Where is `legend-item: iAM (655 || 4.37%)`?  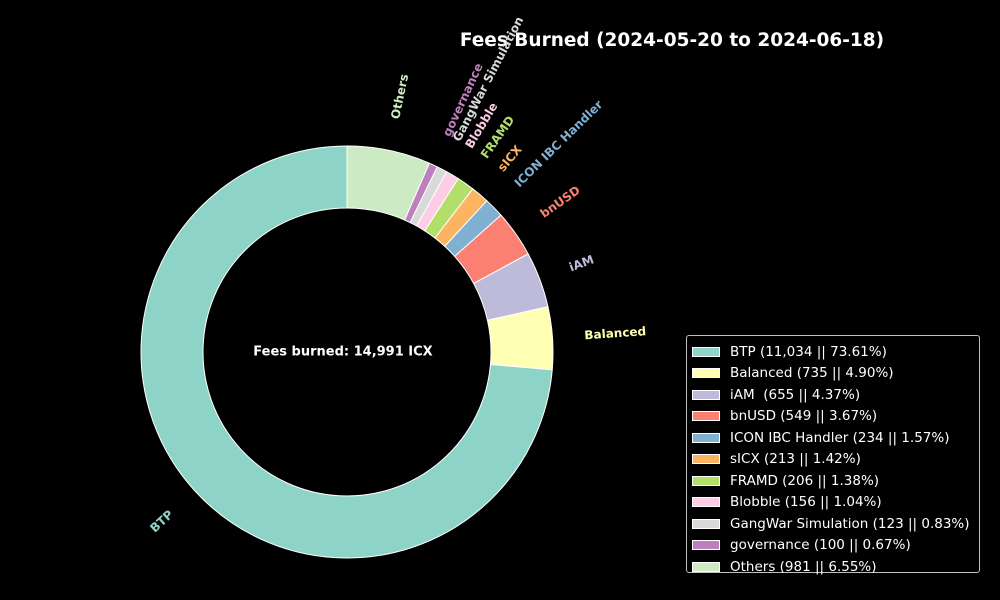
legend-item: iAM (655 || 4.37%) is located at coordinates (835, 395).